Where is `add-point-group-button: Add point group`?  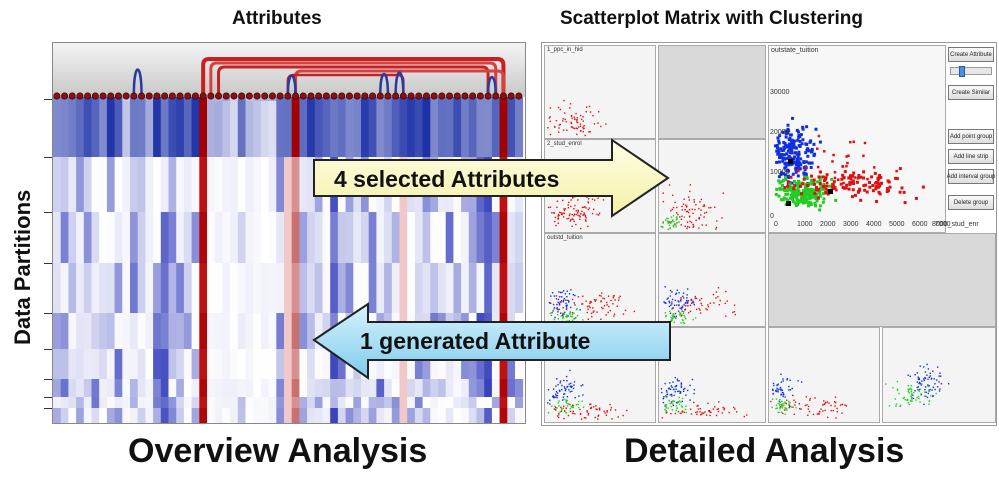 add-point-group-button: Add point group is located at coordinates (971, 136).